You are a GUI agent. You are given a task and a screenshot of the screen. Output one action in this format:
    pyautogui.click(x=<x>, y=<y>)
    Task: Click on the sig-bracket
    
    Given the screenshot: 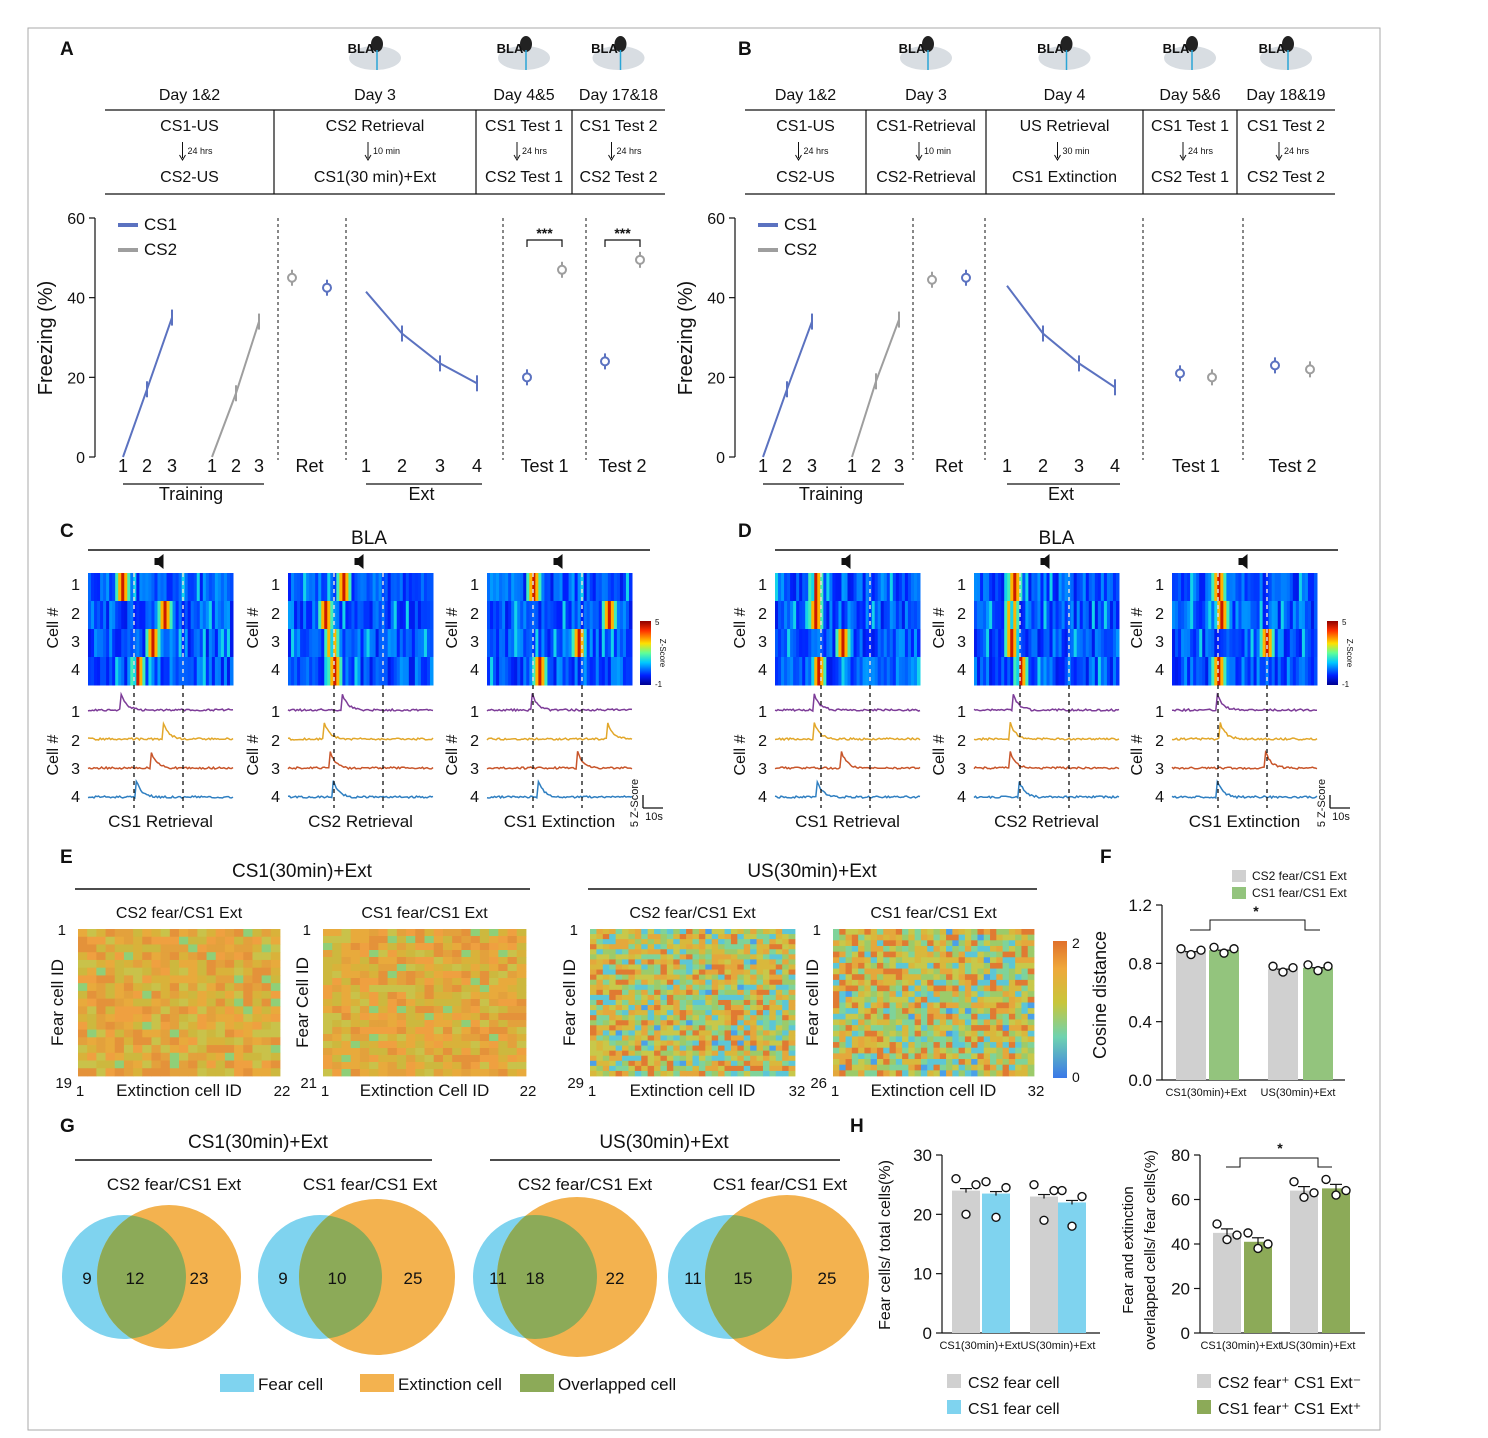 What is the action you would take?
    pyautogui.click(x=622, y=243)
    